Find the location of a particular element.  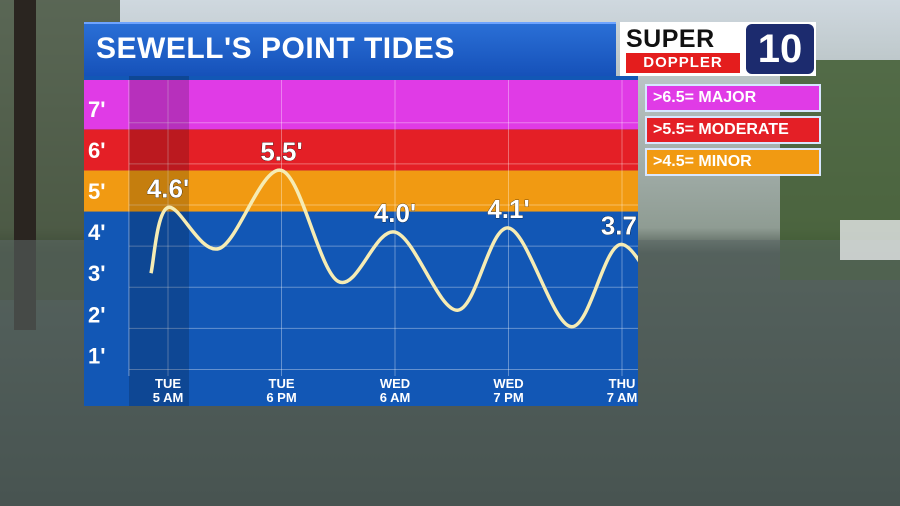

current-time-highlight is located at coordinates (159, 241).